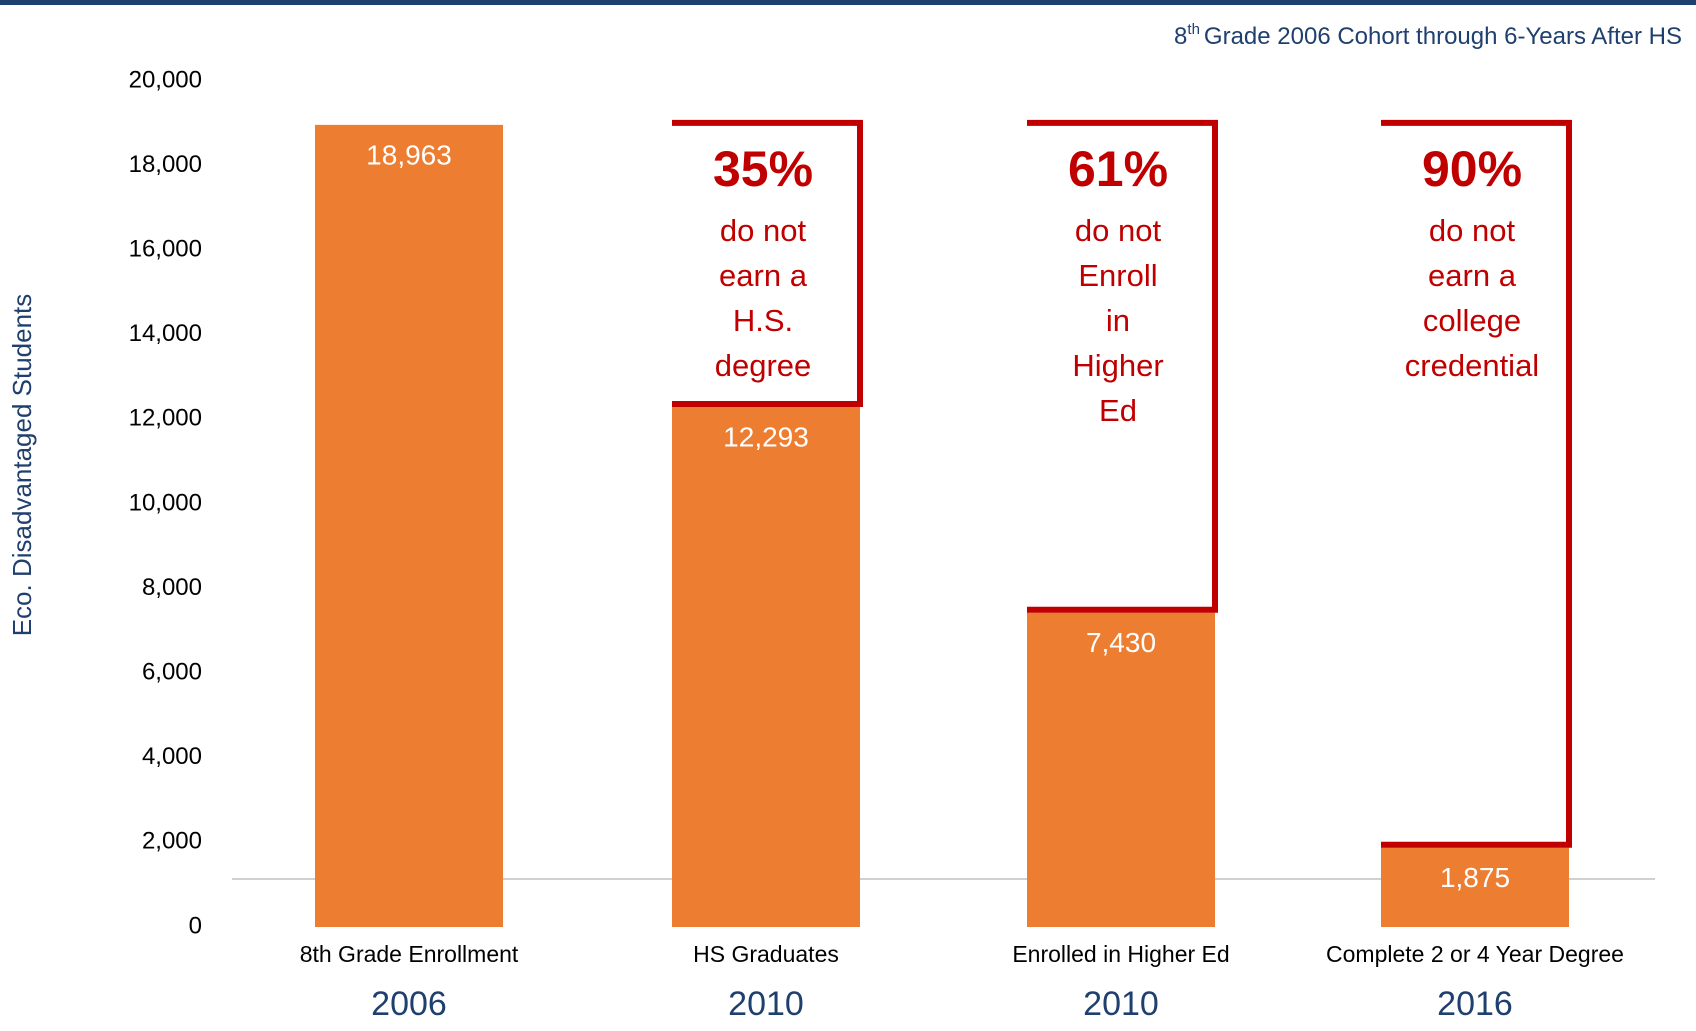 The height and width of the screenshot is (1031, 1696). What do you see at coordinates (165, 249) in the screenshot?
I see `y-tick-label: 16,000` at bounding box center [165, 249].